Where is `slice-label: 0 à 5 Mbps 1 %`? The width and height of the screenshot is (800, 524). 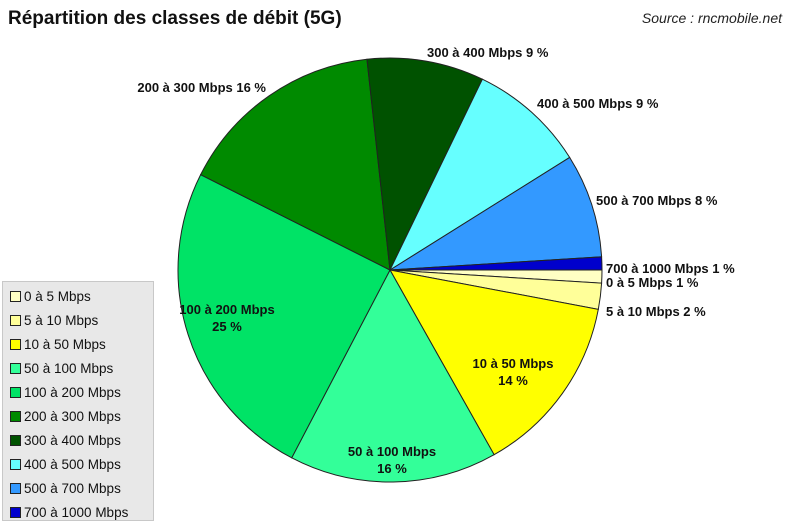 slice-label: 0 à 5 Mbps 1 % is located at coordinates (652, 282).